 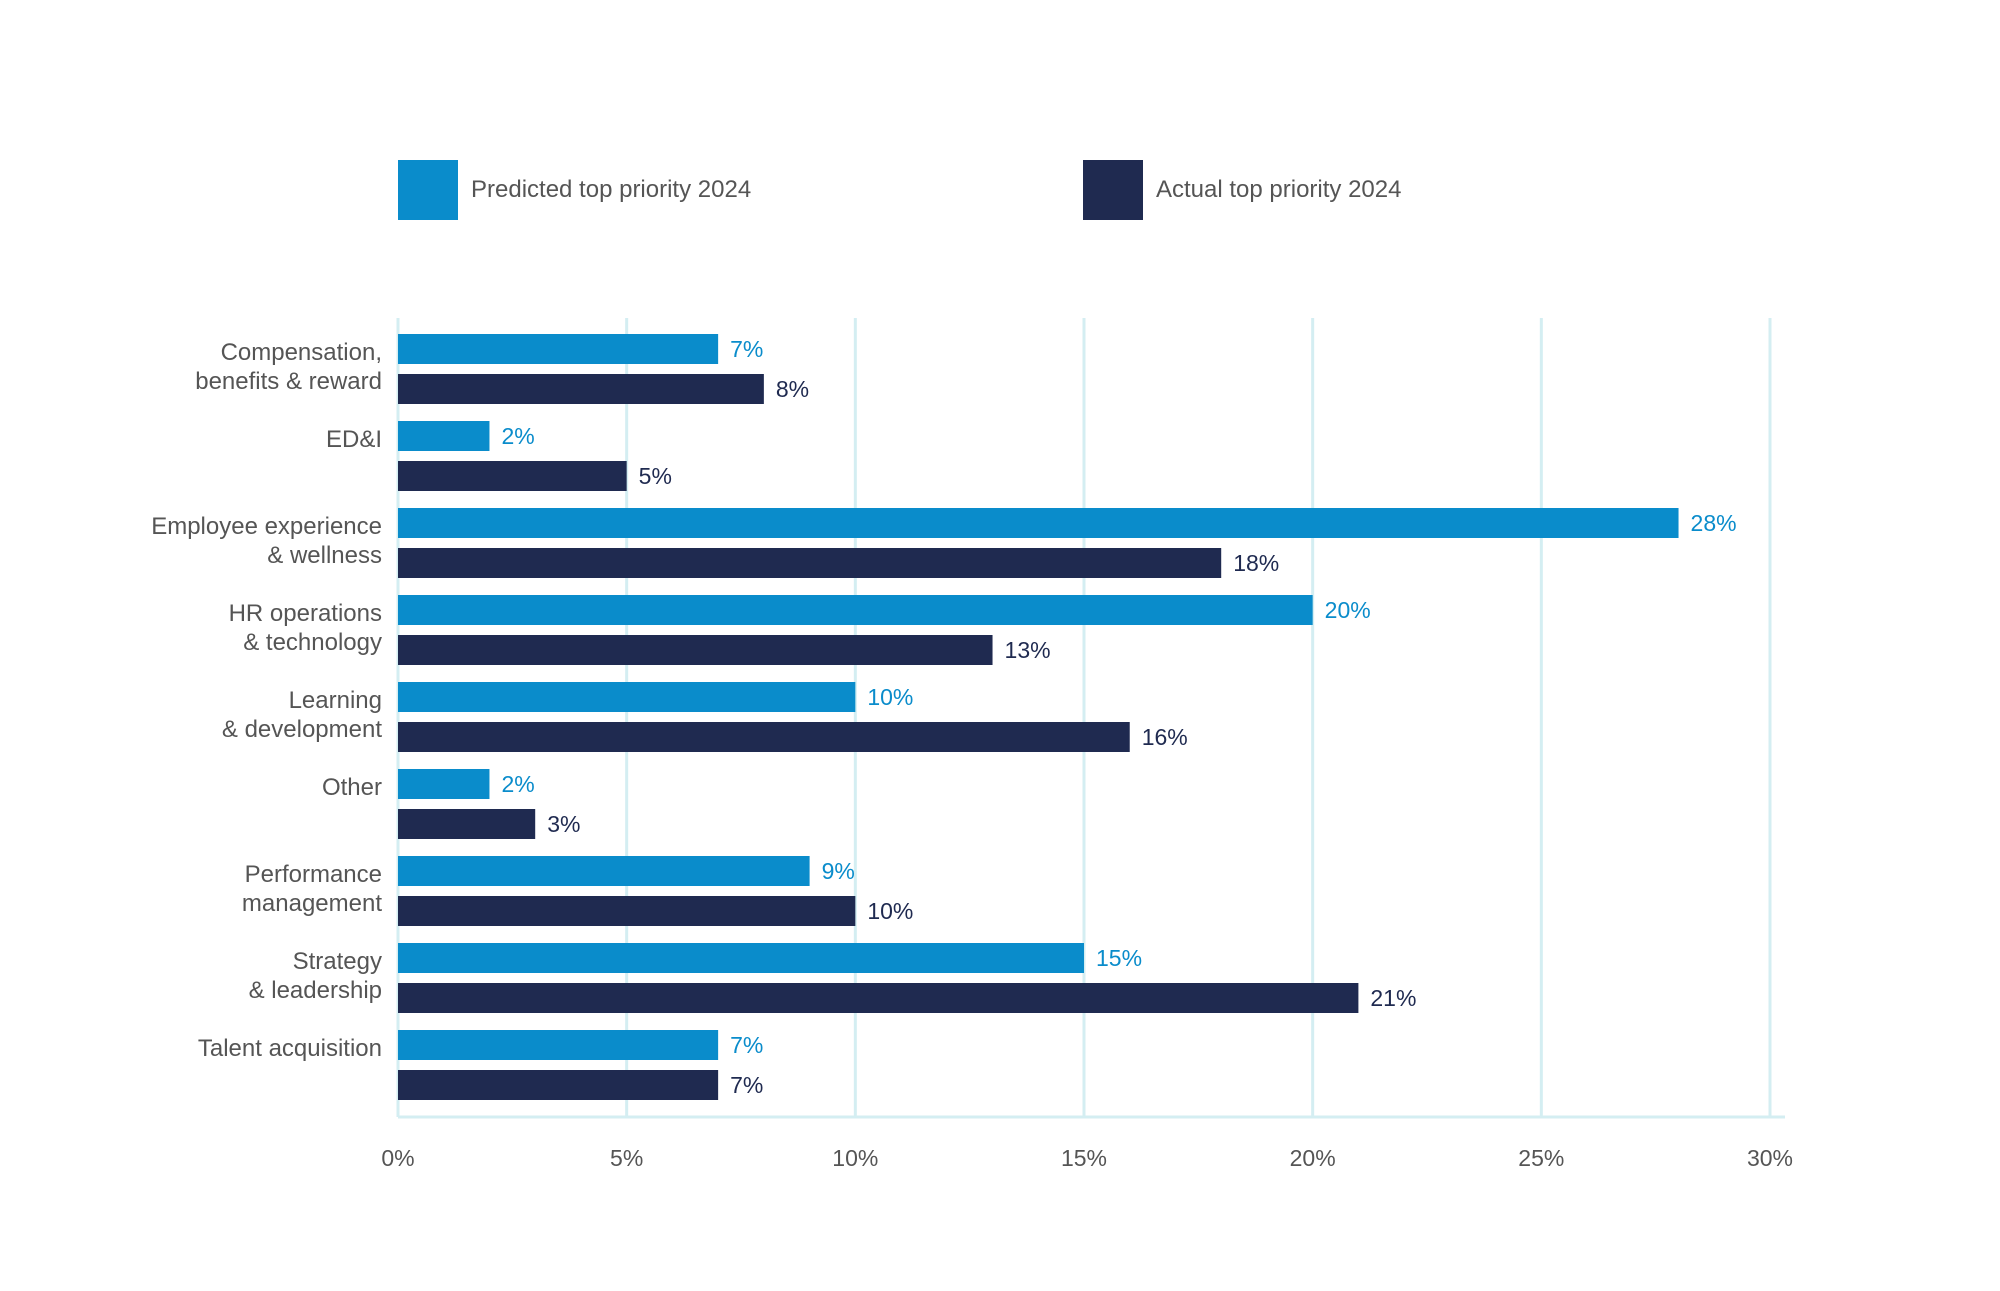 I want to click on x-tick-labels: 0% 5% 10% 15% 20% 25% 30%, so click(x=1087, y=1158).